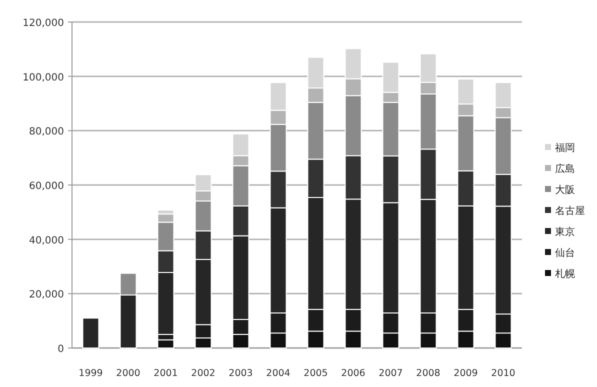 The width and height of the screenshot is (597, 387). I want to click on legend-label: 名古屋, so click(570, 211).